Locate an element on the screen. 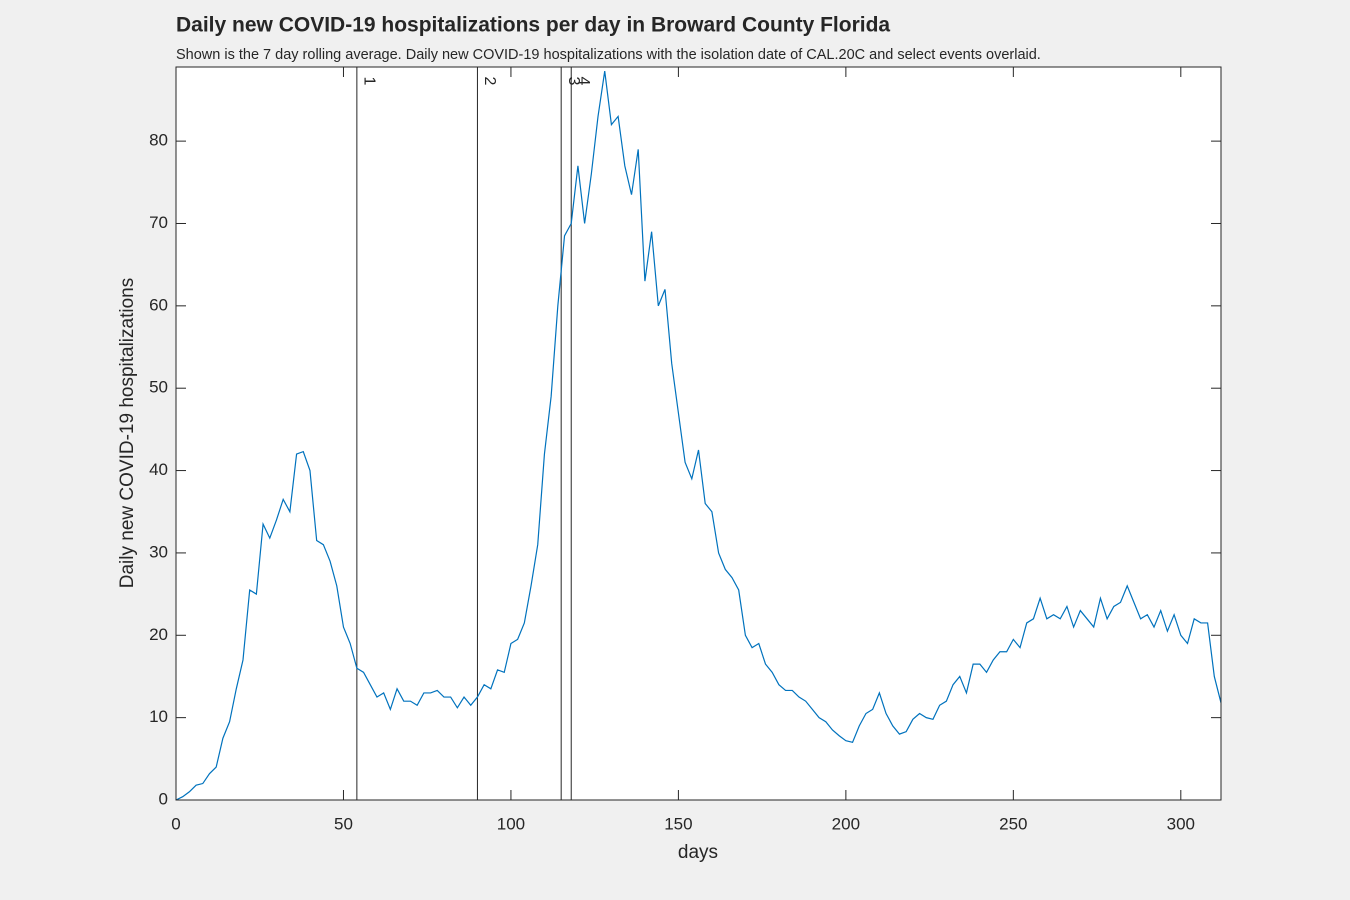 This screenshot has height=900, width=1350. x-tick-label: 150 is located at coordinates (678, 823).